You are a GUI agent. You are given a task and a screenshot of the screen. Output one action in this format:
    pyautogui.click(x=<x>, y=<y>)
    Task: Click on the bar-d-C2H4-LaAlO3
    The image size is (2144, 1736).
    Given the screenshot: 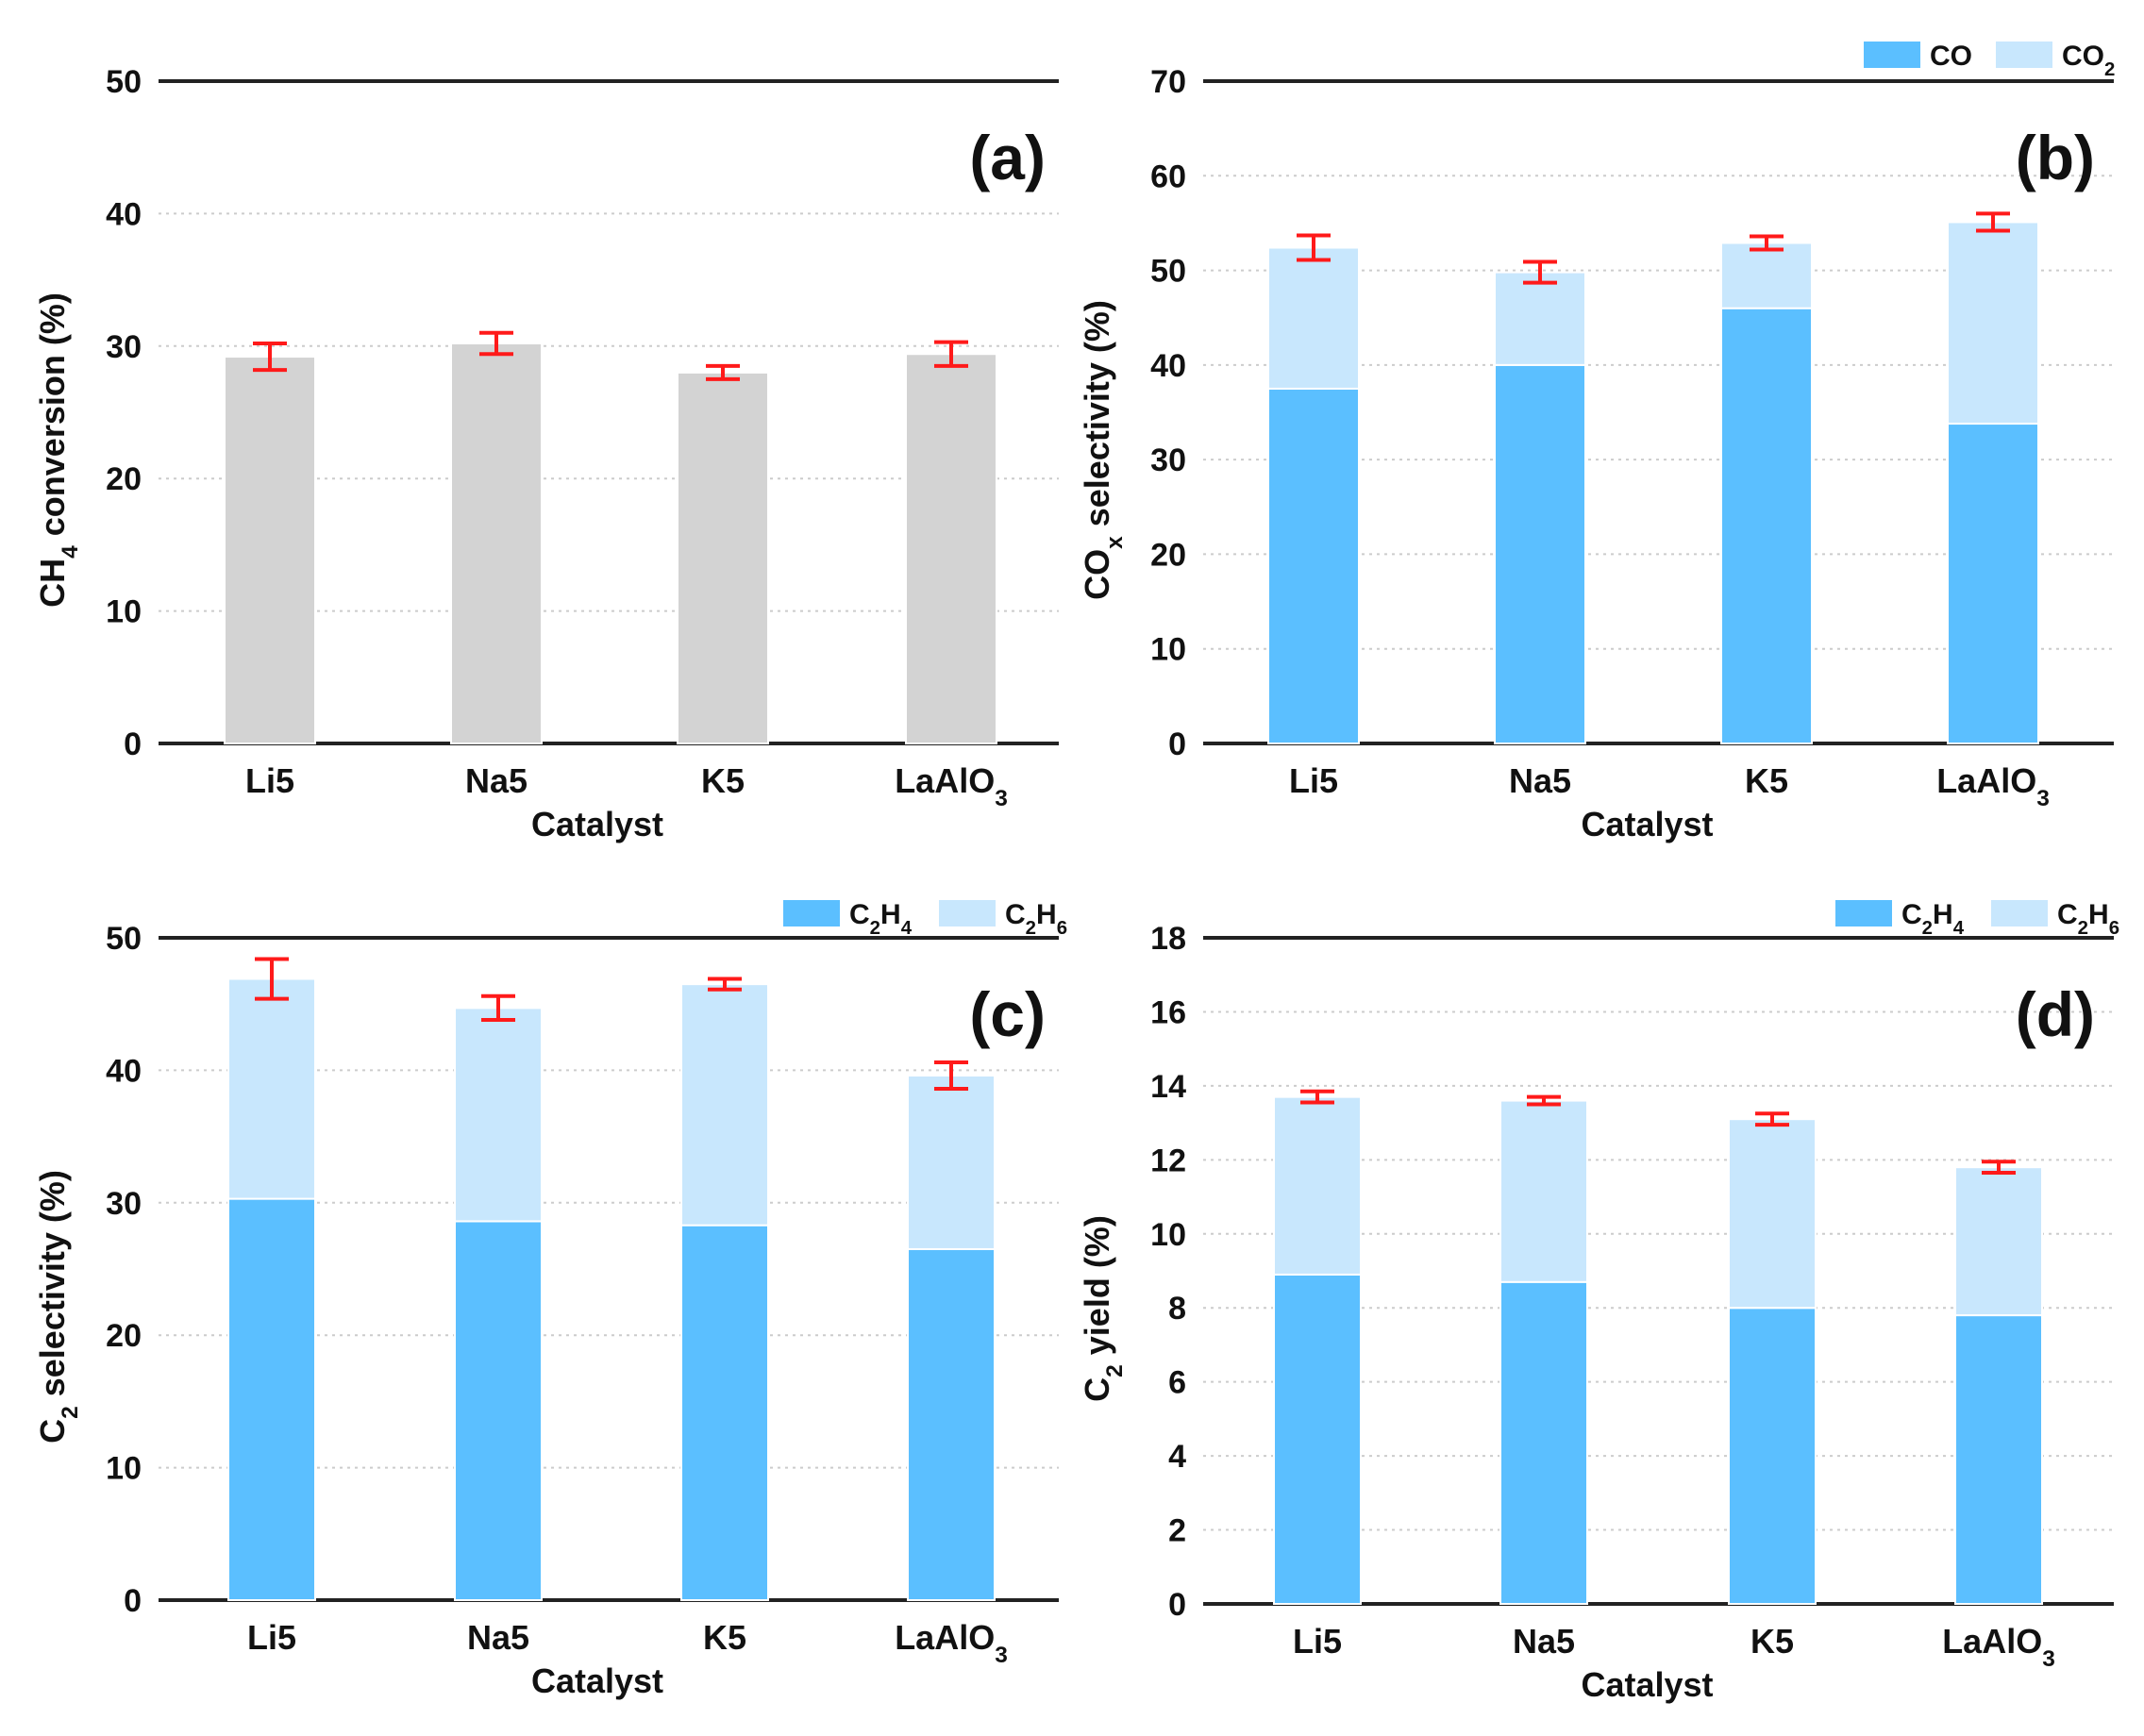 What is the action you would take?
    pyautogui.click(x=1998, y=1459)
    